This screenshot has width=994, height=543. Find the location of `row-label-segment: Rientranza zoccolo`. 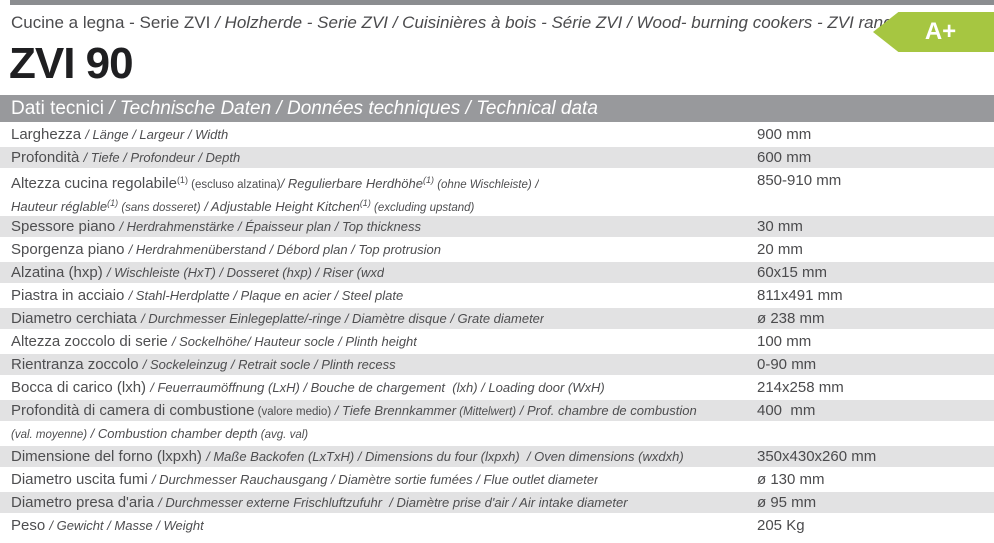

row-label-segment: Rientranza zoccolo is located at coordinates (77, 364).